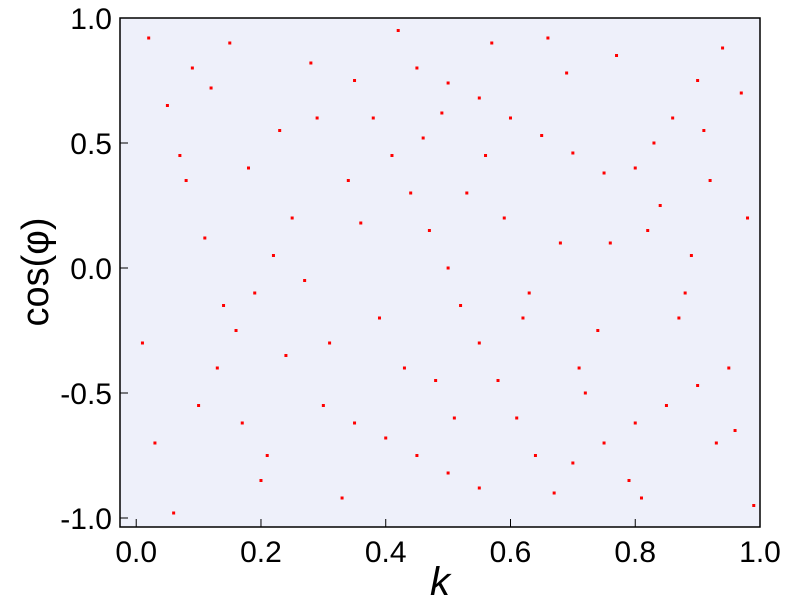  What do you see at coordinates (36, 271) in the screenshot?
I see `y-axis-label: cos(φ)` at bounding box center [36, 271].